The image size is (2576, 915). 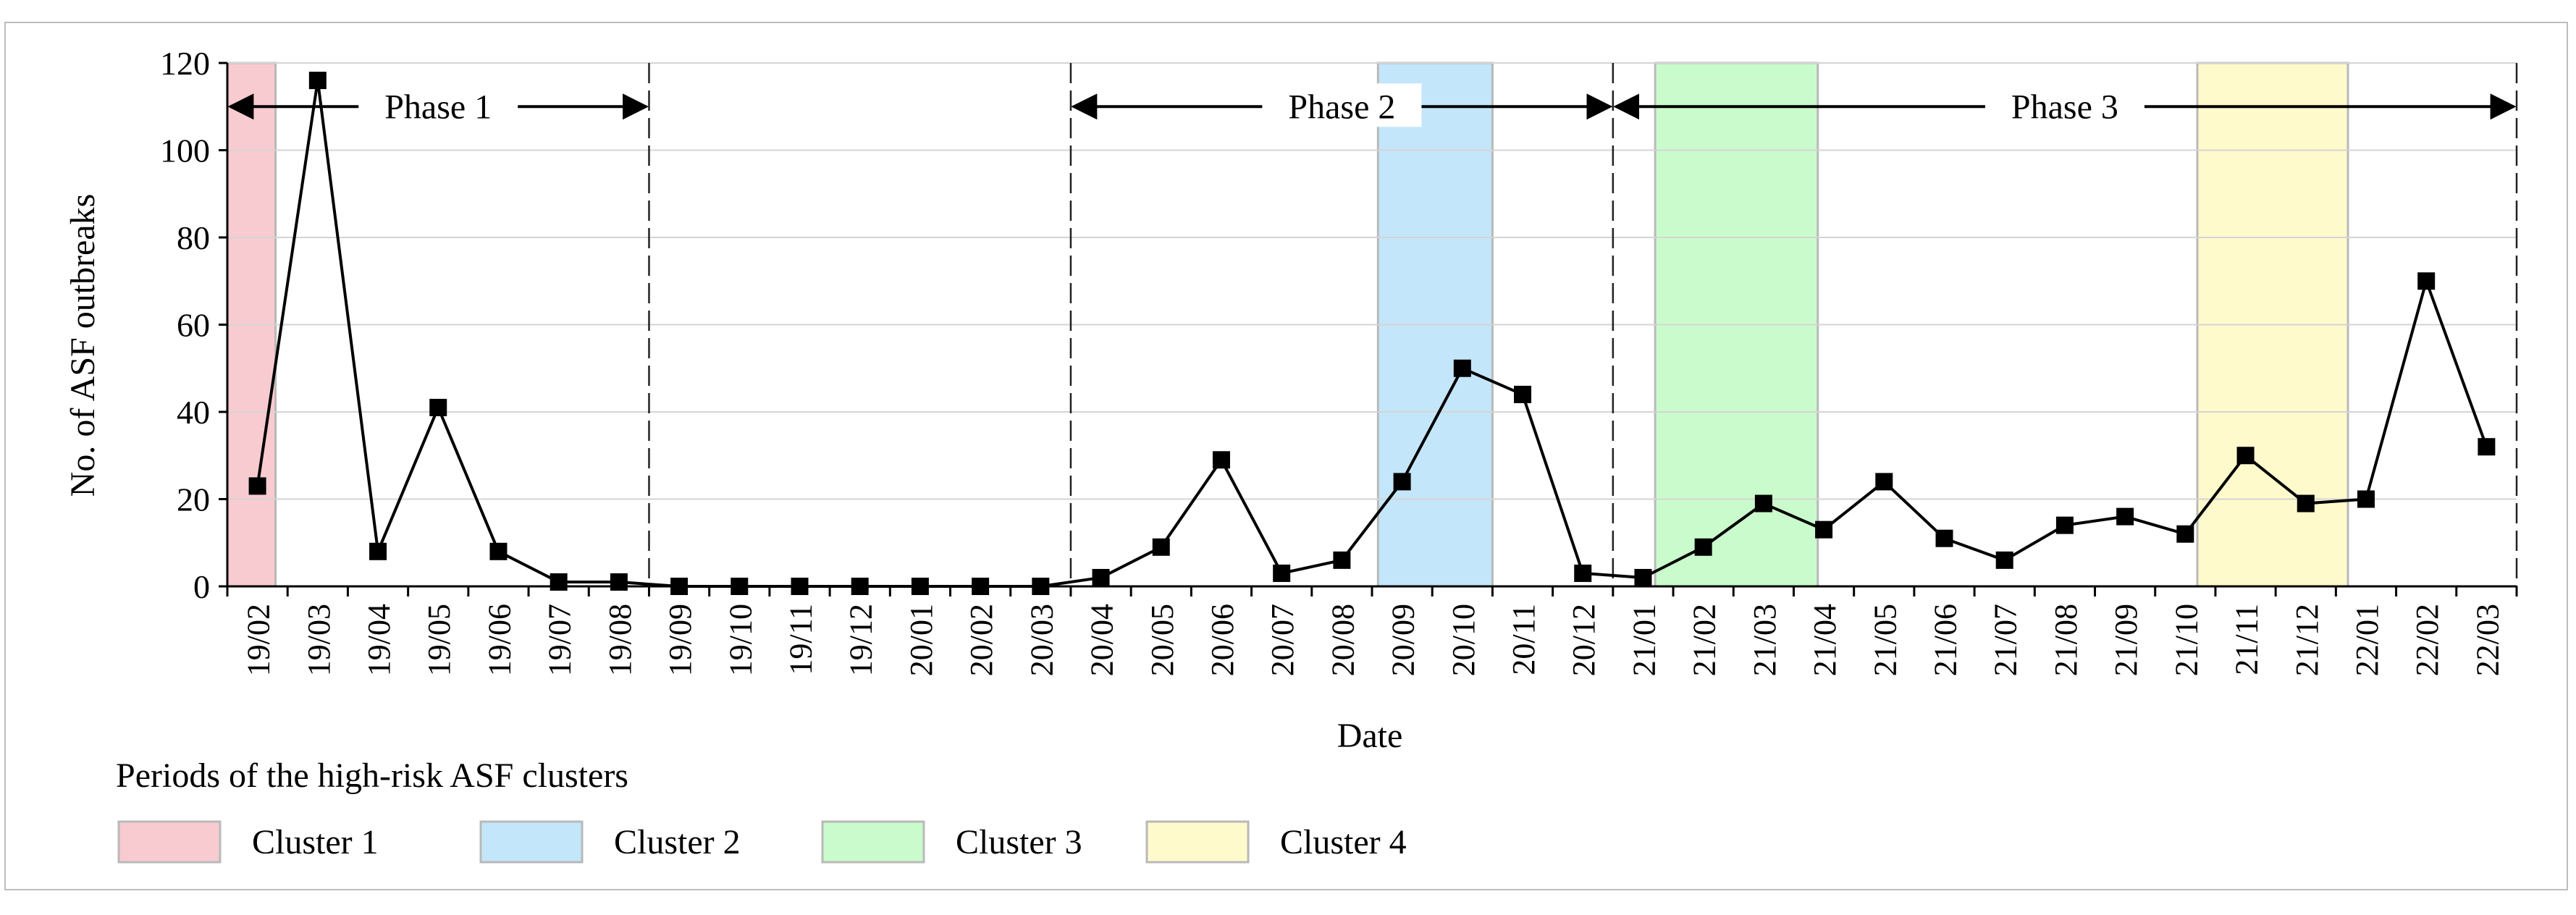 I want to click on x-tick-label: 21/02, so click(x=1704, y=640).